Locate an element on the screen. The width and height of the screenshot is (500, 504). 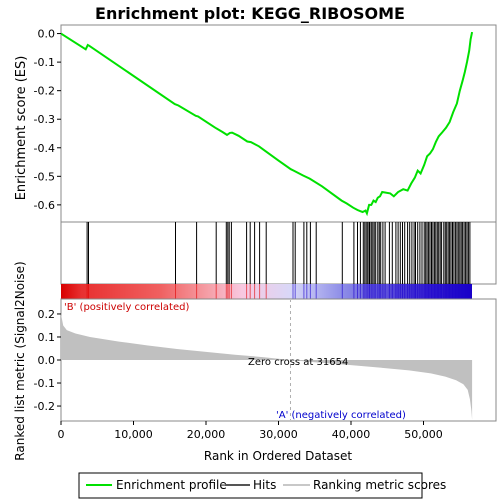
xtick-label: 40,000 is located at coordinates (351, 434).